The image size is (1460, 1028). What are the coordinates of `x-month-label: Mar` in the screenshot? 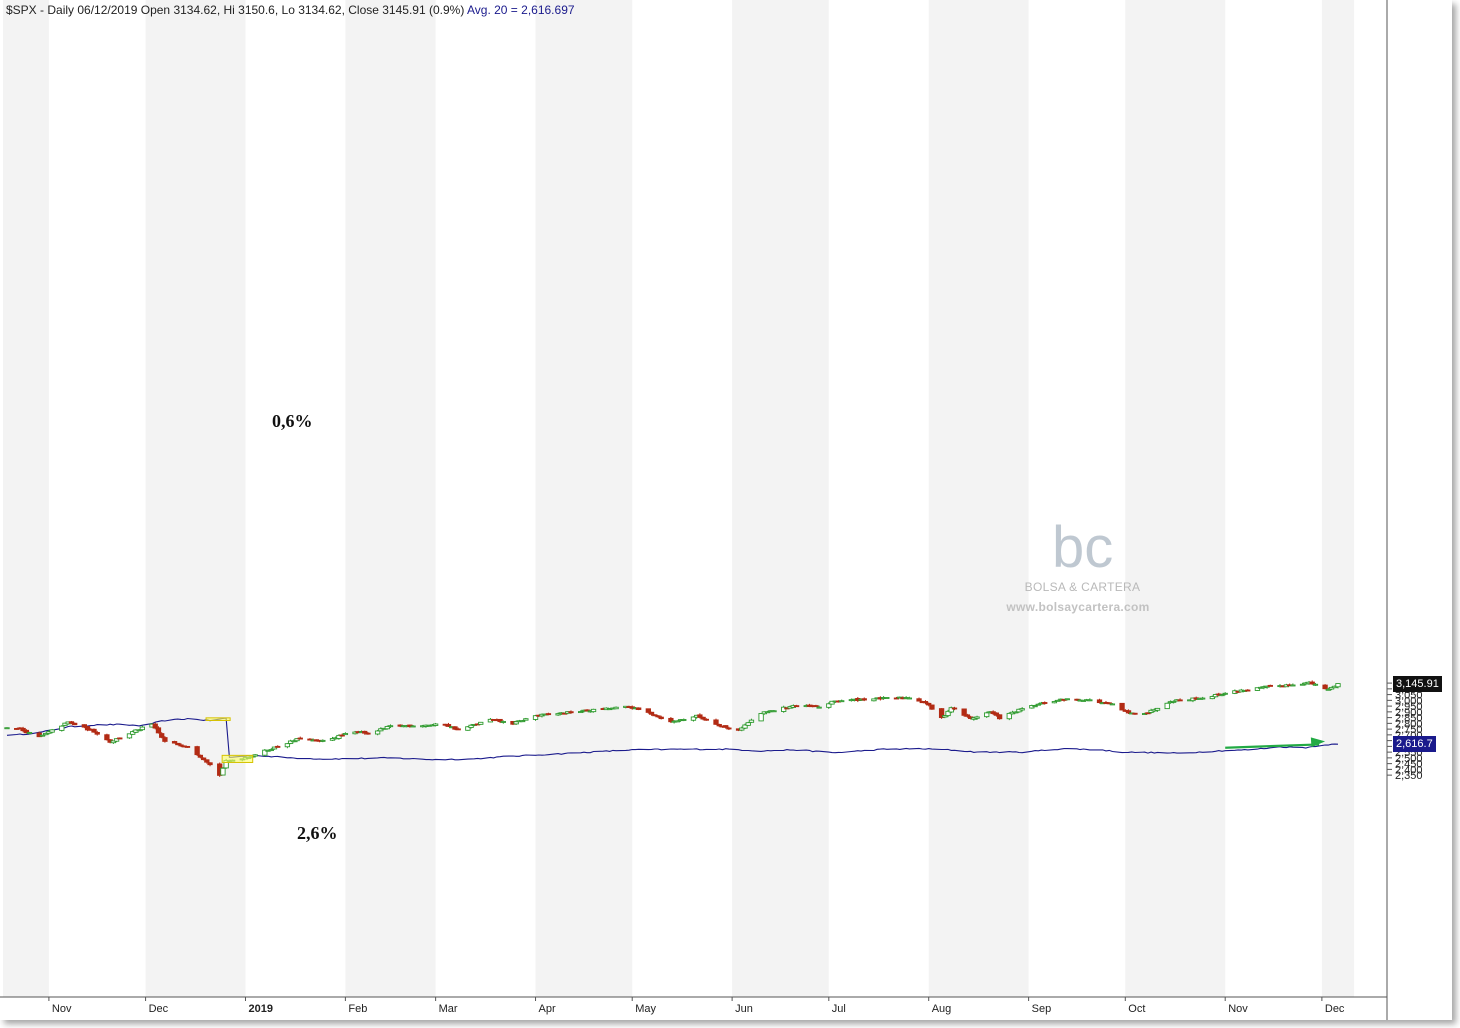 It's located at (448, 1009).